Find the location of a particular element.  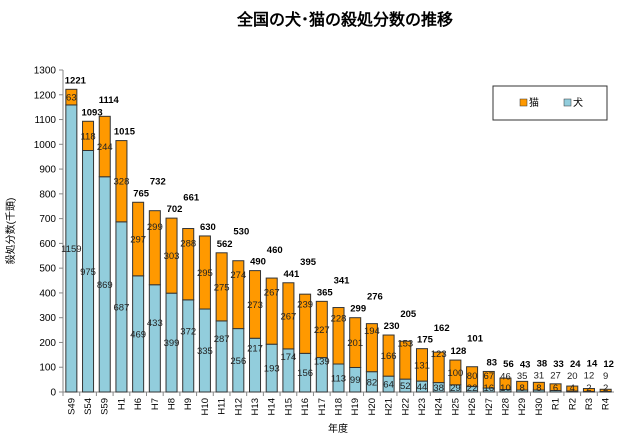

x-tick-label: H23 is located at coordinates (422, 406).